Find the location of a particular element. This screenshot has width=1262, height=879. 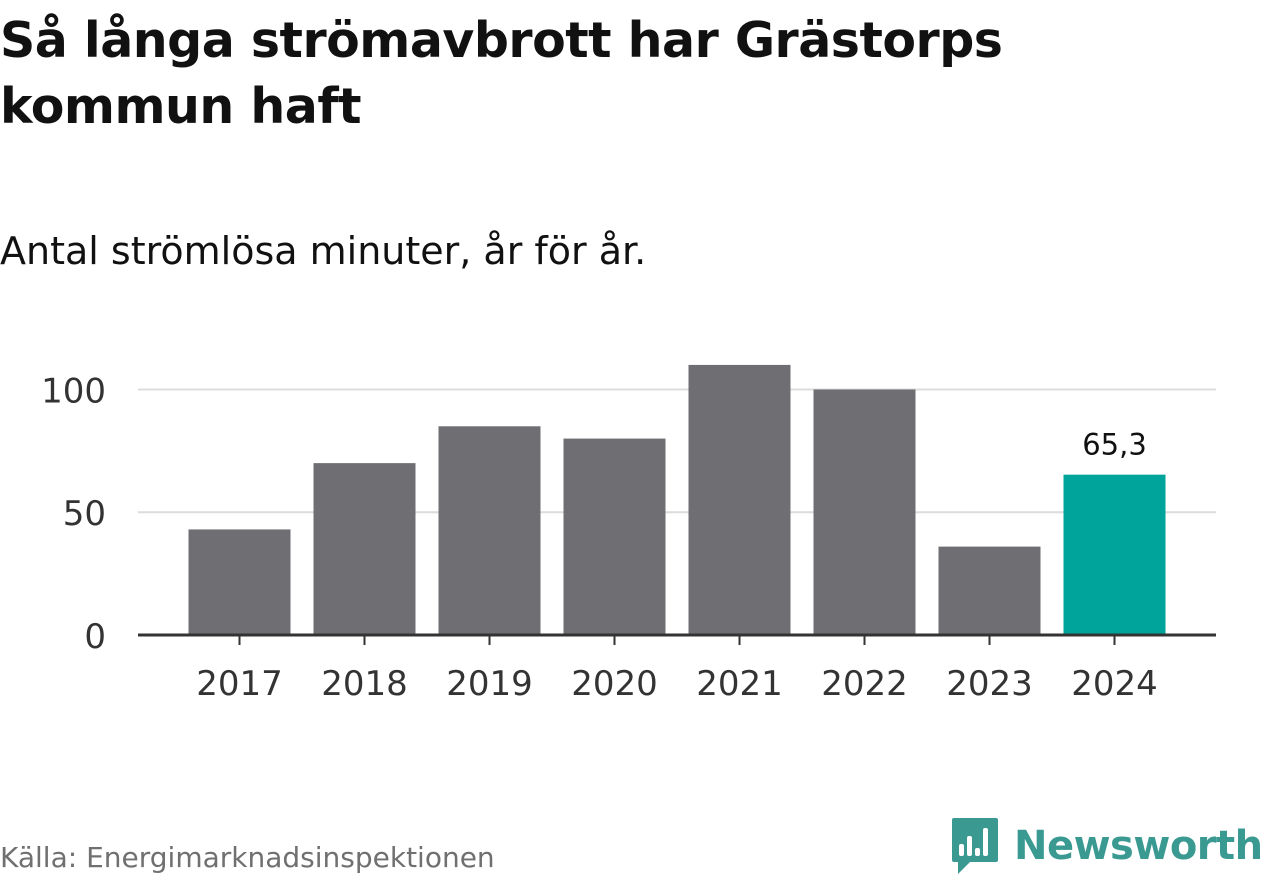

bar-2019 is located at coordinates (489, 530).